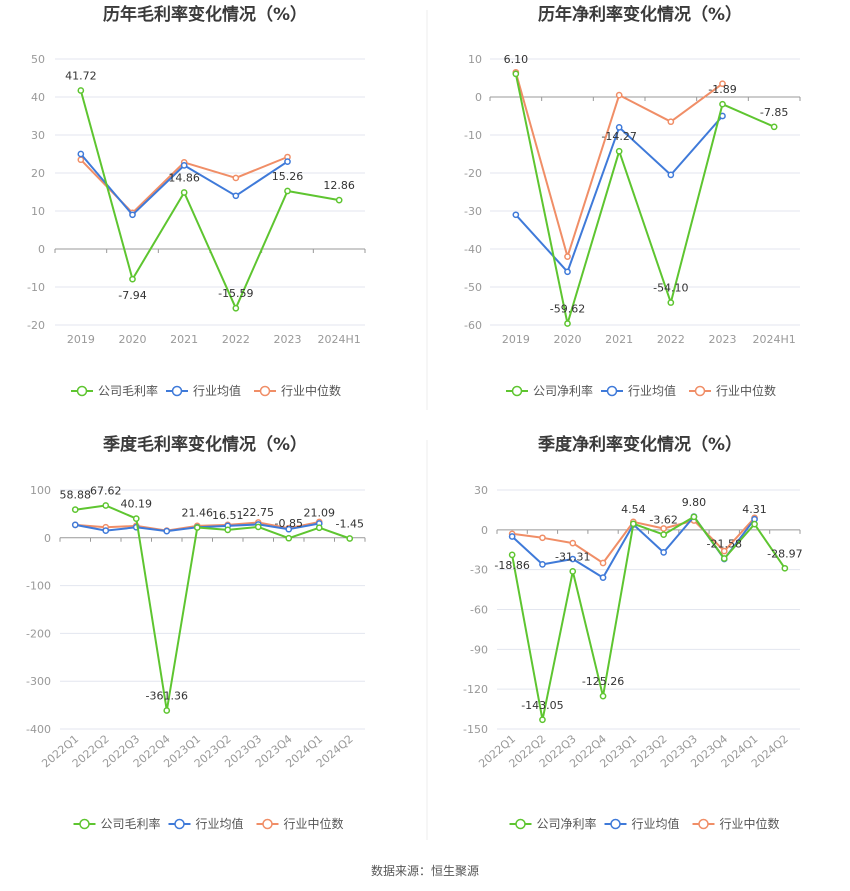 The image size is (850, 891). Describe the element at coordinates (350, 523) in the screenshot. I see `data-label-2-9: -1.45` at that location.